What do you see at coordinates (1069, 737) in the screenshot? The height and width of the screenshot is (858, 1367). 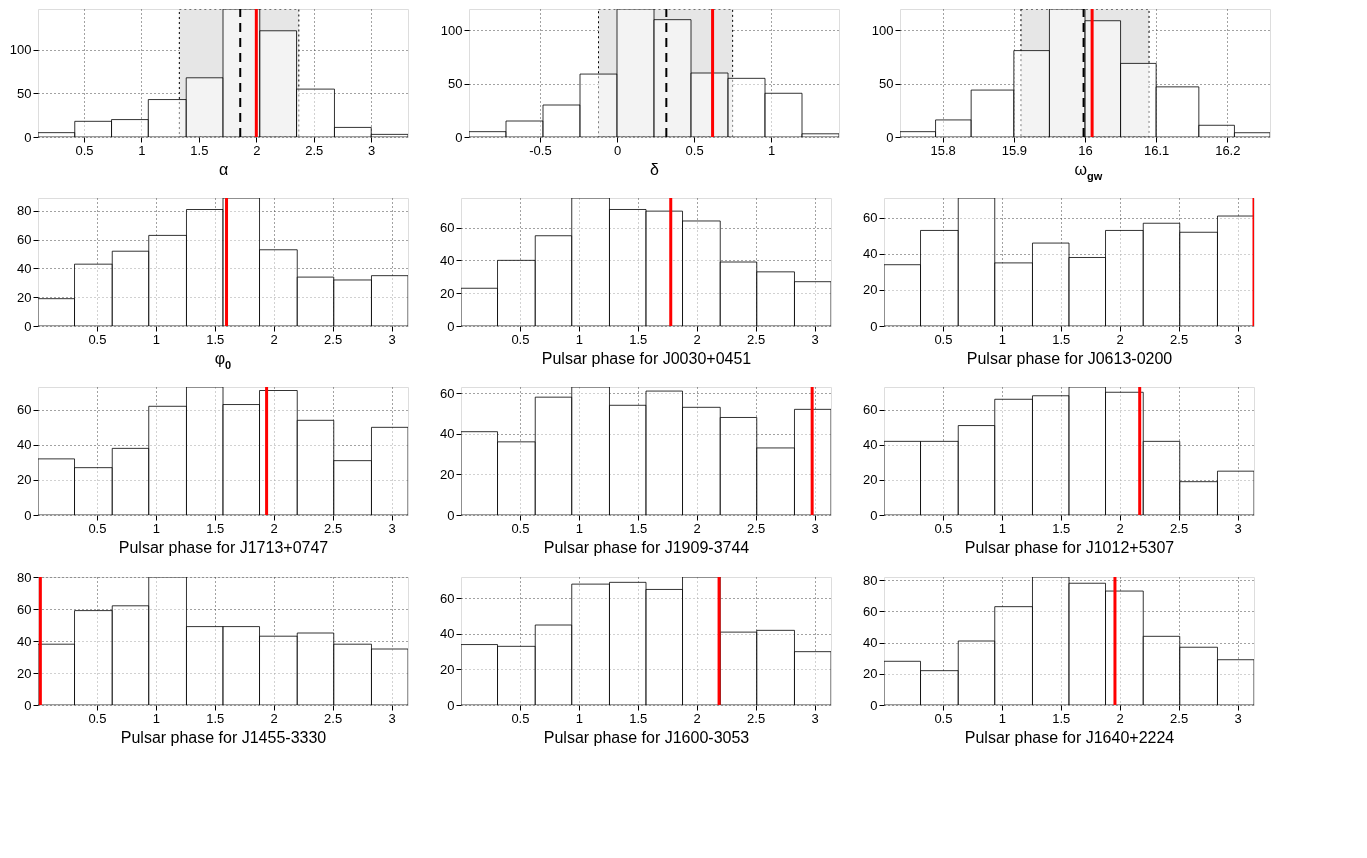 I see `x-axis-title: Pulsar phase for J1640+2224` at bounding box center [1069, 737].